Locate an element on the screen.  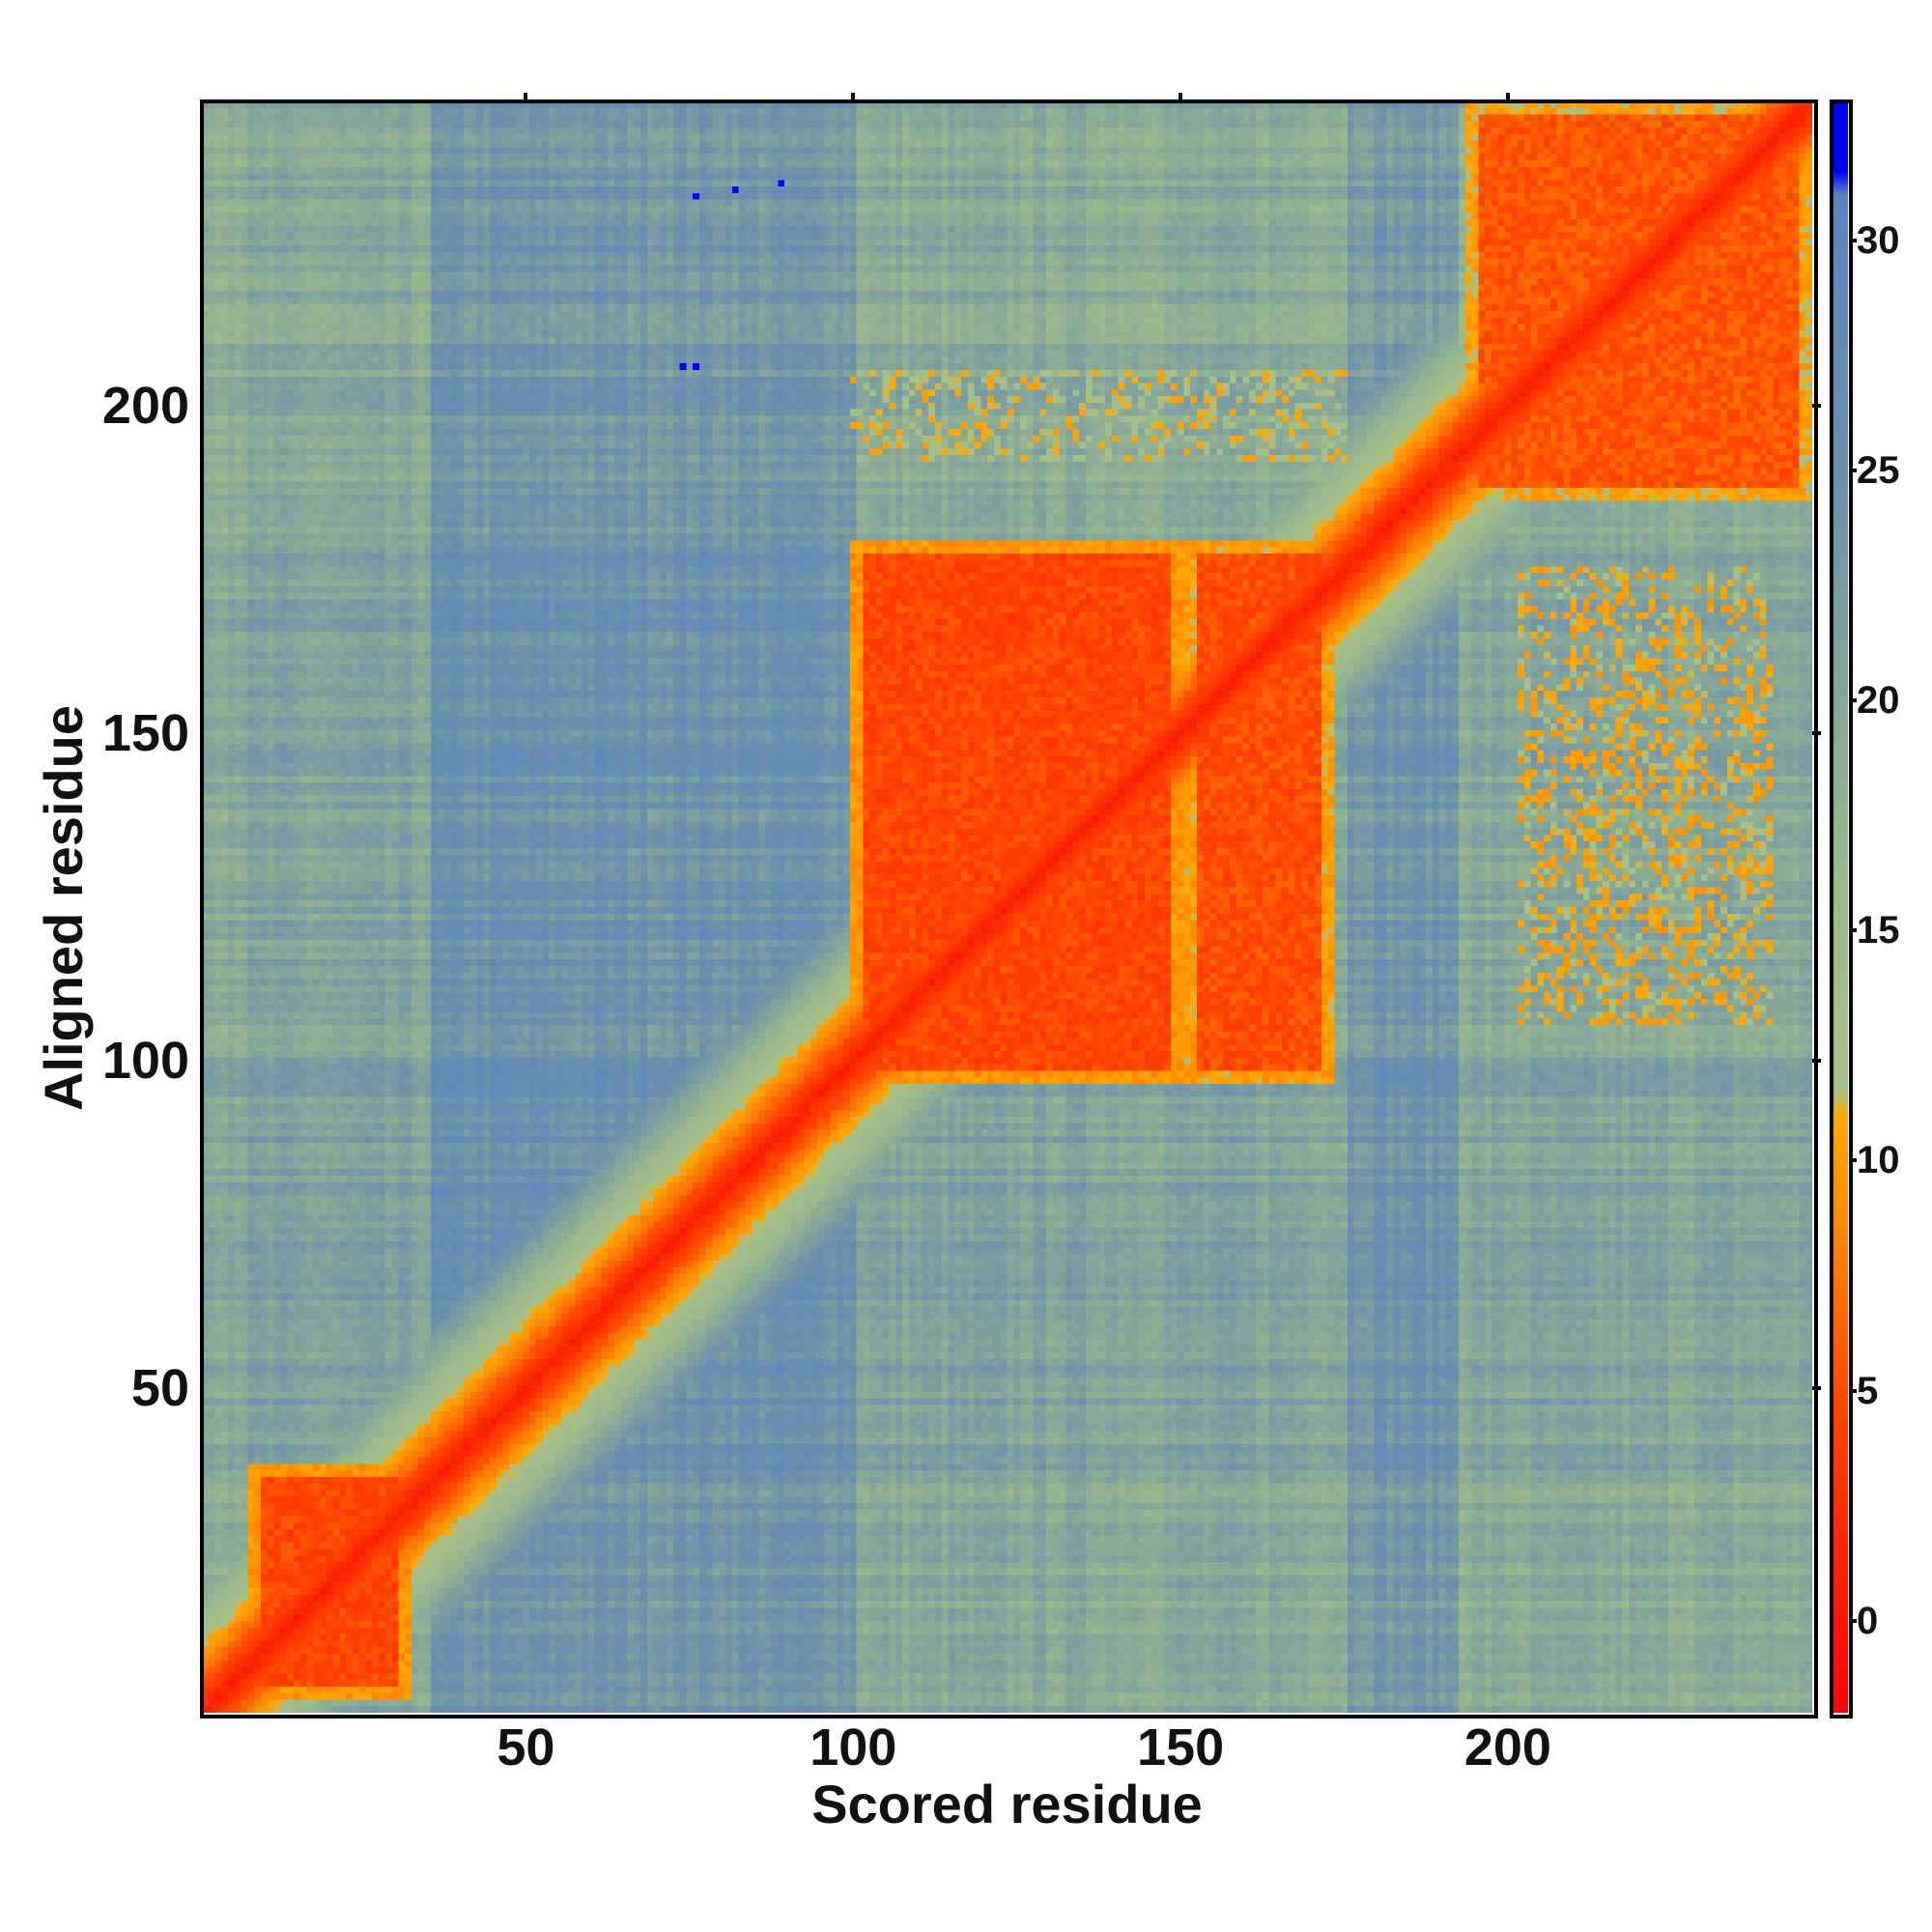
colorbar-tick-label: 25 is located at coordinates (1878, 471).